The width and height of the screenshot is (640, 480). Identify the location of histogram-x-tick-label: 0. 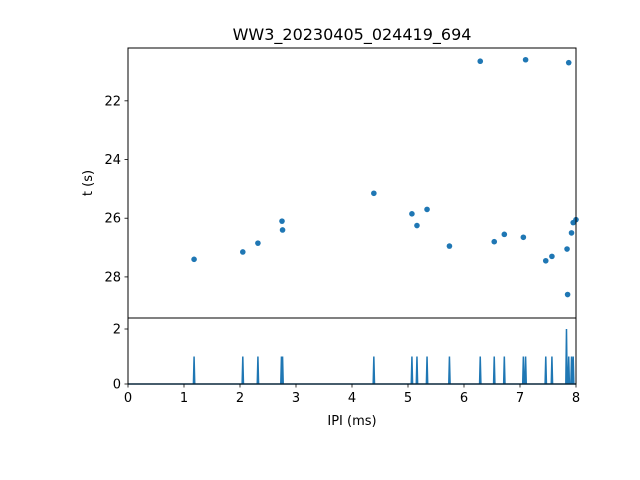
(128, 398).